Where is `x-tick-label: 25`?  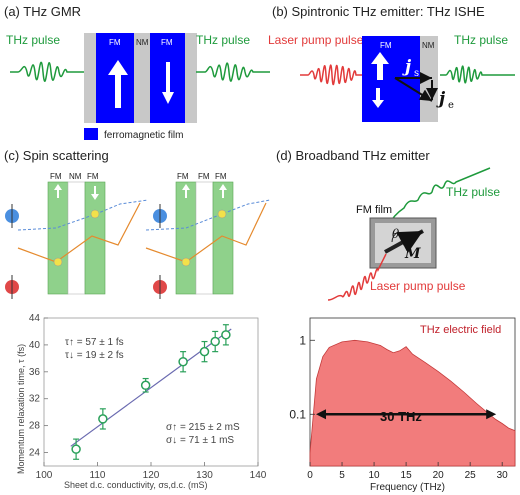 x-tick-label: 25 is located at coordinates (471, 475).